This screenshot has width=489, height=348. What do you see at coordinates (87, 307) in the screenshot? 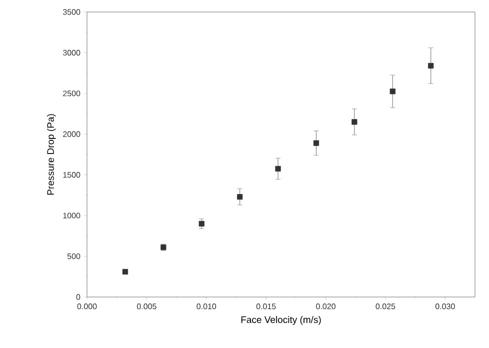
I see `x-tick-label: 0.000` at bounding box center [87, 307].